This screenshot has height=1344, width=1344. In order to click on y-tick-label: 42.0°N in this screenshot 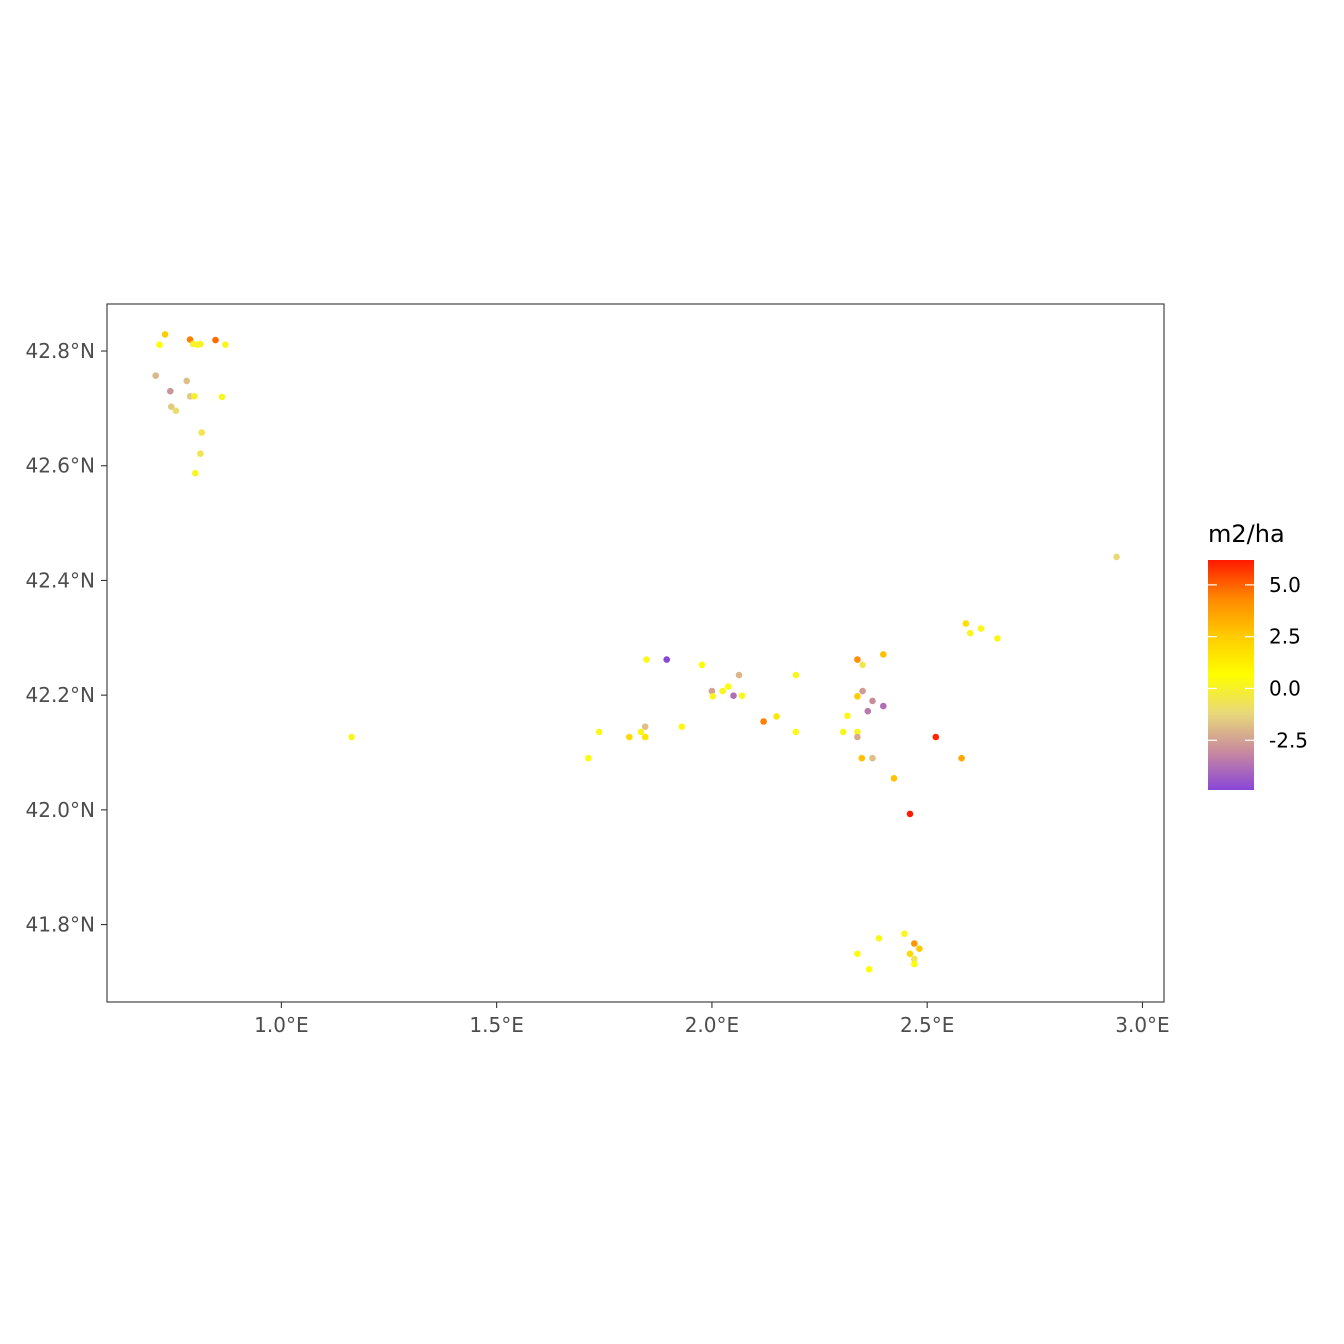, I will do `click(61, 810)`.